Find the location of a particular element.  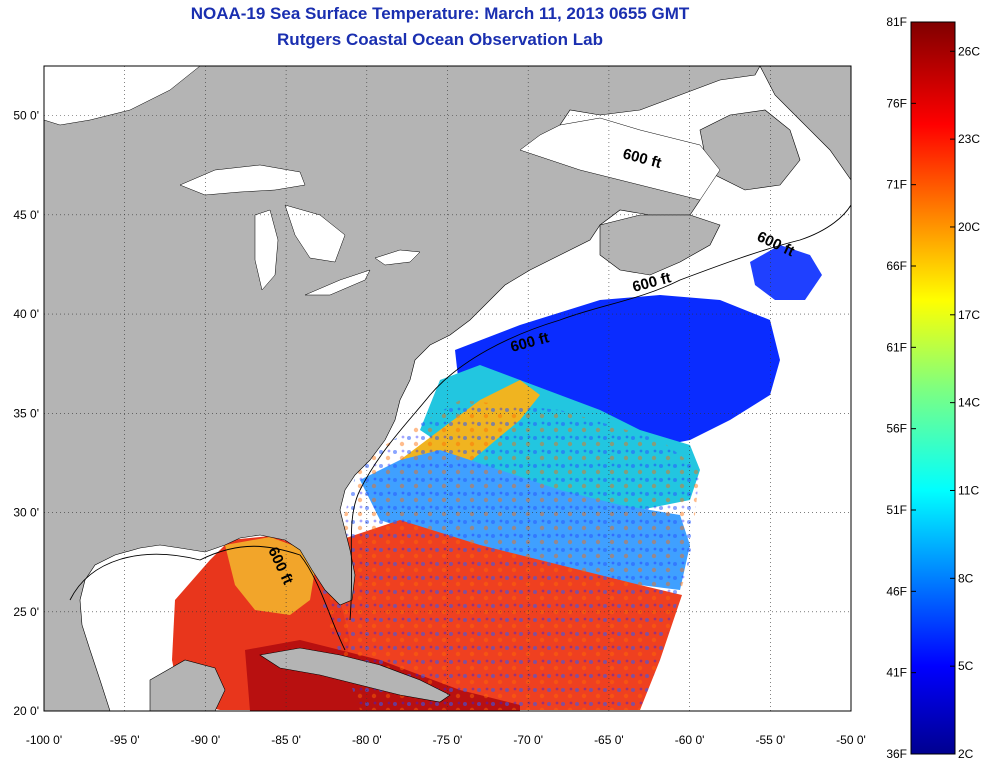

lon-tick-label: -80 0' is located at coordinates (367, 740).